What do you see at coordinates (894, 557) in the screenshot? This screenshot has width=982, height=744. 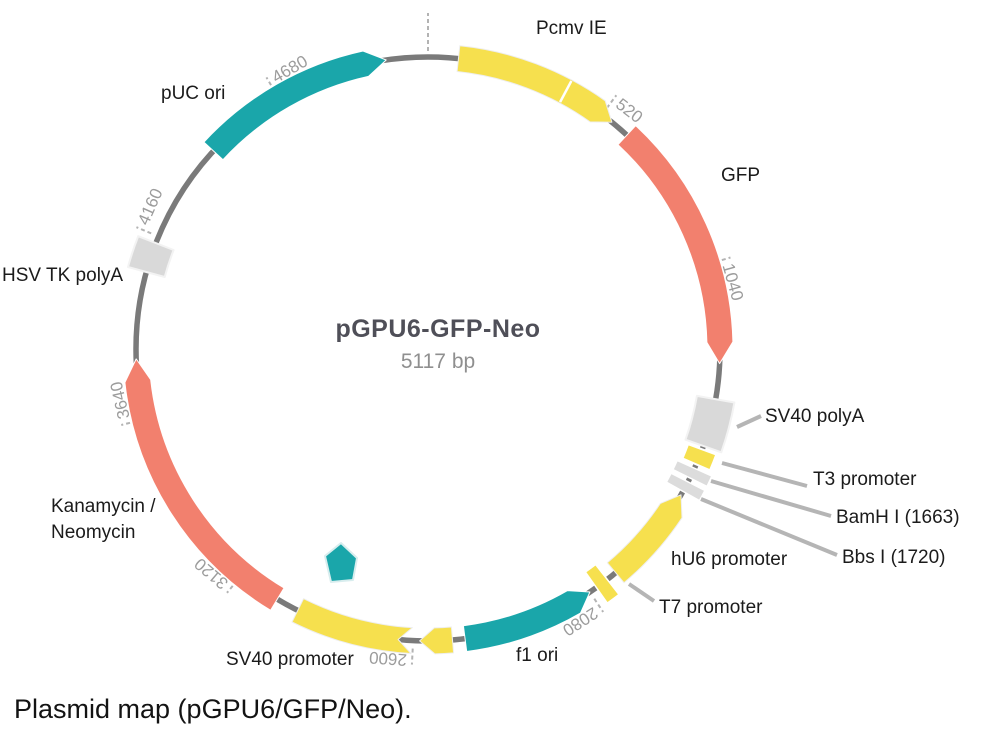 I see `feature-label-bbsi: Bbs I (1720)` at bounding box center [894, 557].